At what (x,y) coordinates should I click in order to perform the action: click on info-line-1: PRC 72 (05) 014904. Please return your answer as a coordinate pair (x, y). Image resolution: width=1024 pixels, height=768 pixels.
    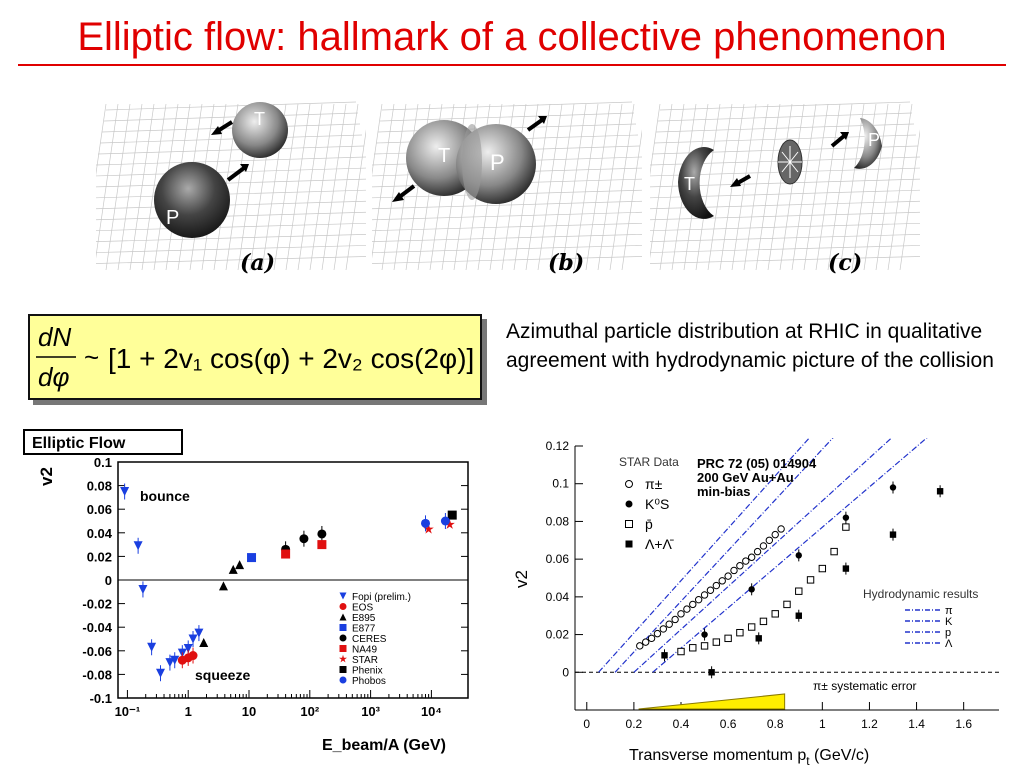
    Looking at the image, I should click on (757, 463).